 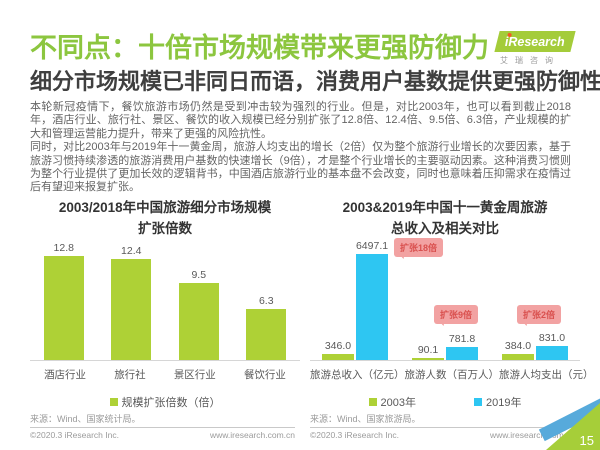 What do you see at coordinates (372, 246) in the screenshot?
I see `bar-value: 6497.1` at bounding box center [372, 246].